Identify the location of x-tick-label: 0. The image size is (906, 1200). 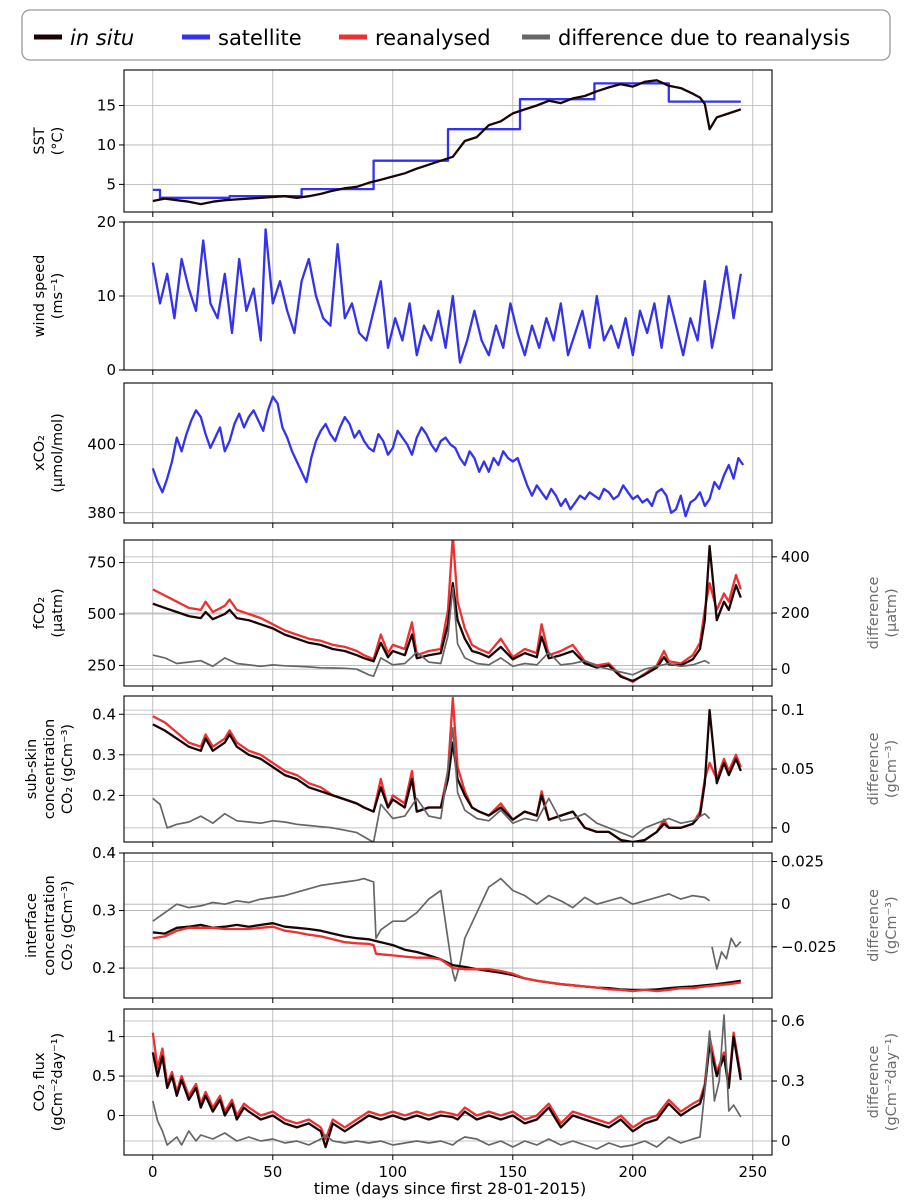
(153, 1172).